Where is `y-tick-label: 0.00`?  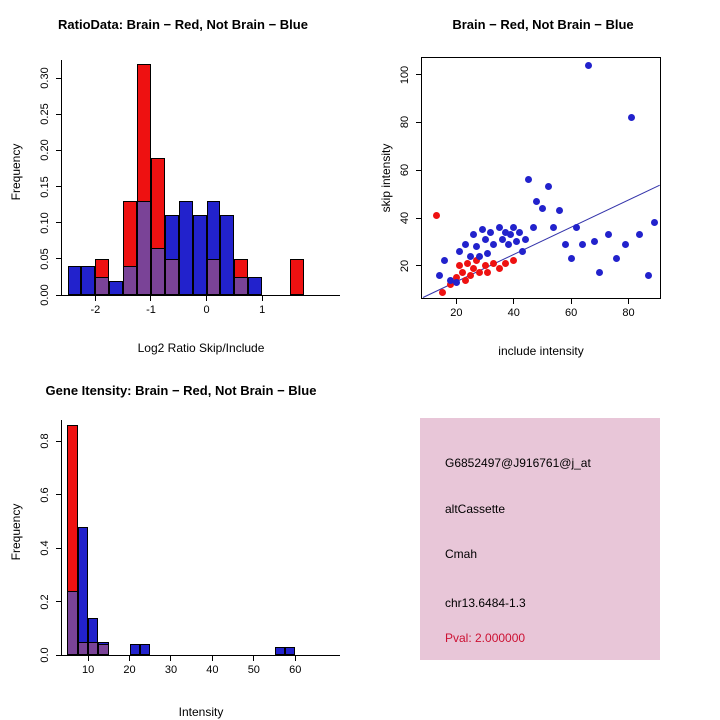 y-tick-label: 0.00 is located at coordinates (45, 295).